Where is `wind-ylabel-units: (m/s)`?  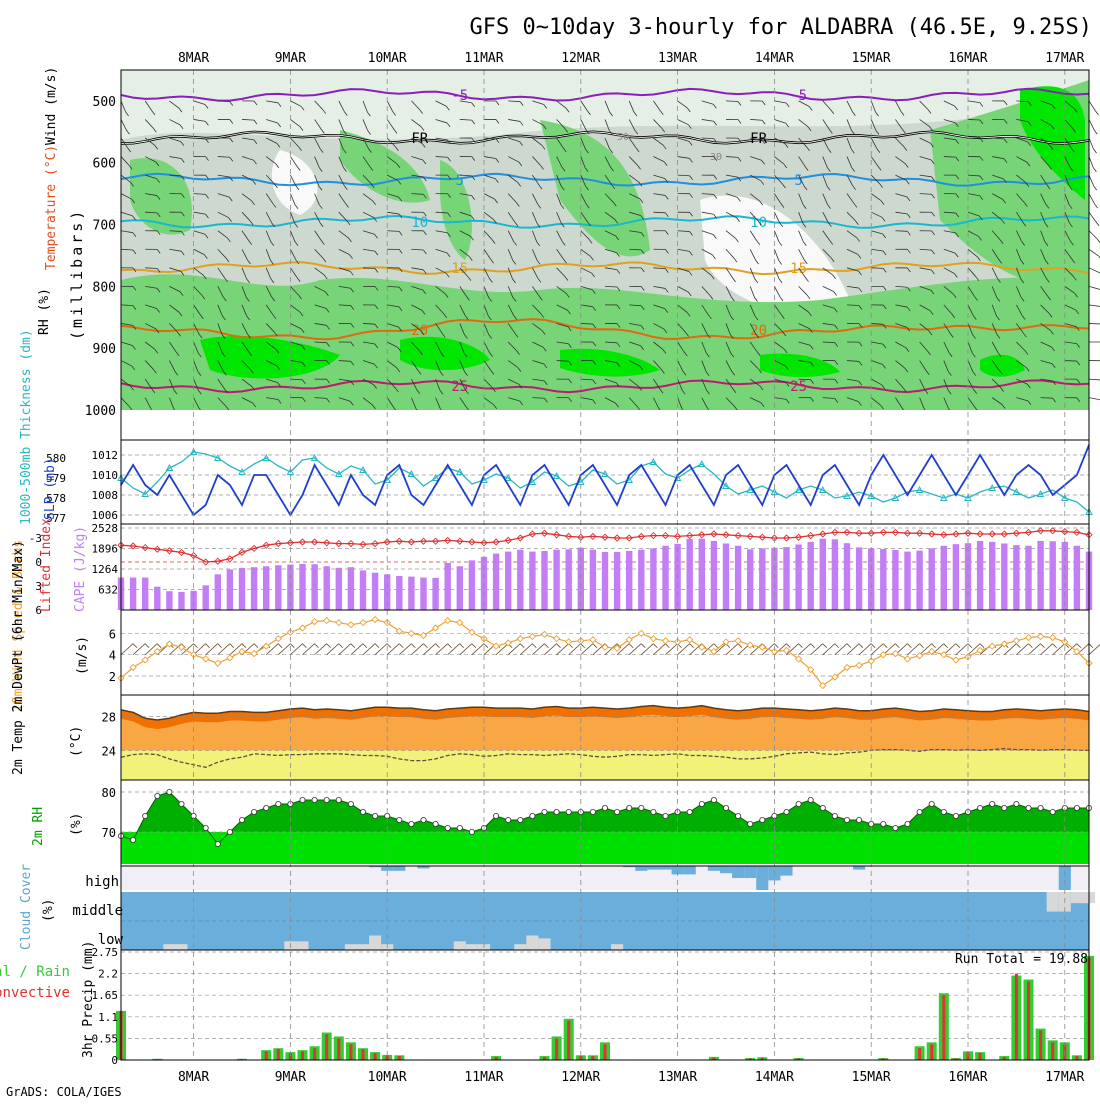
wind-ylabel-units: (m/s) is located at coordinates (82, 655).